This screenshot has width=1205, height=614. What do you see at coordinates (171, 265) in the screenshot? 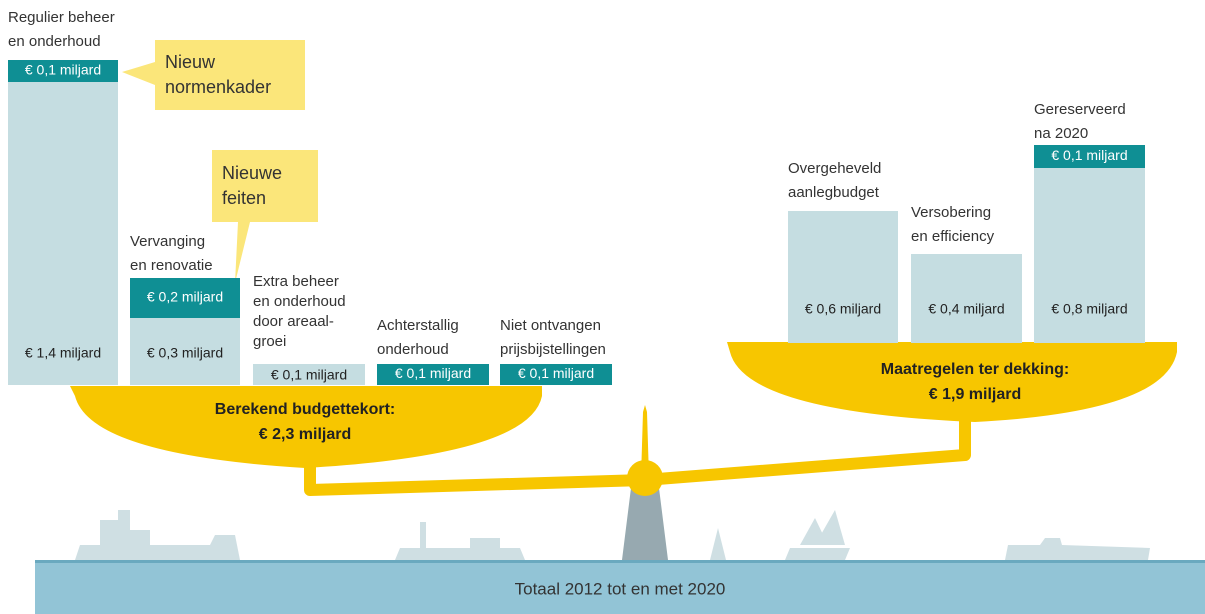
I see `block-label: en renovatie` at bounding box center [171, 265].